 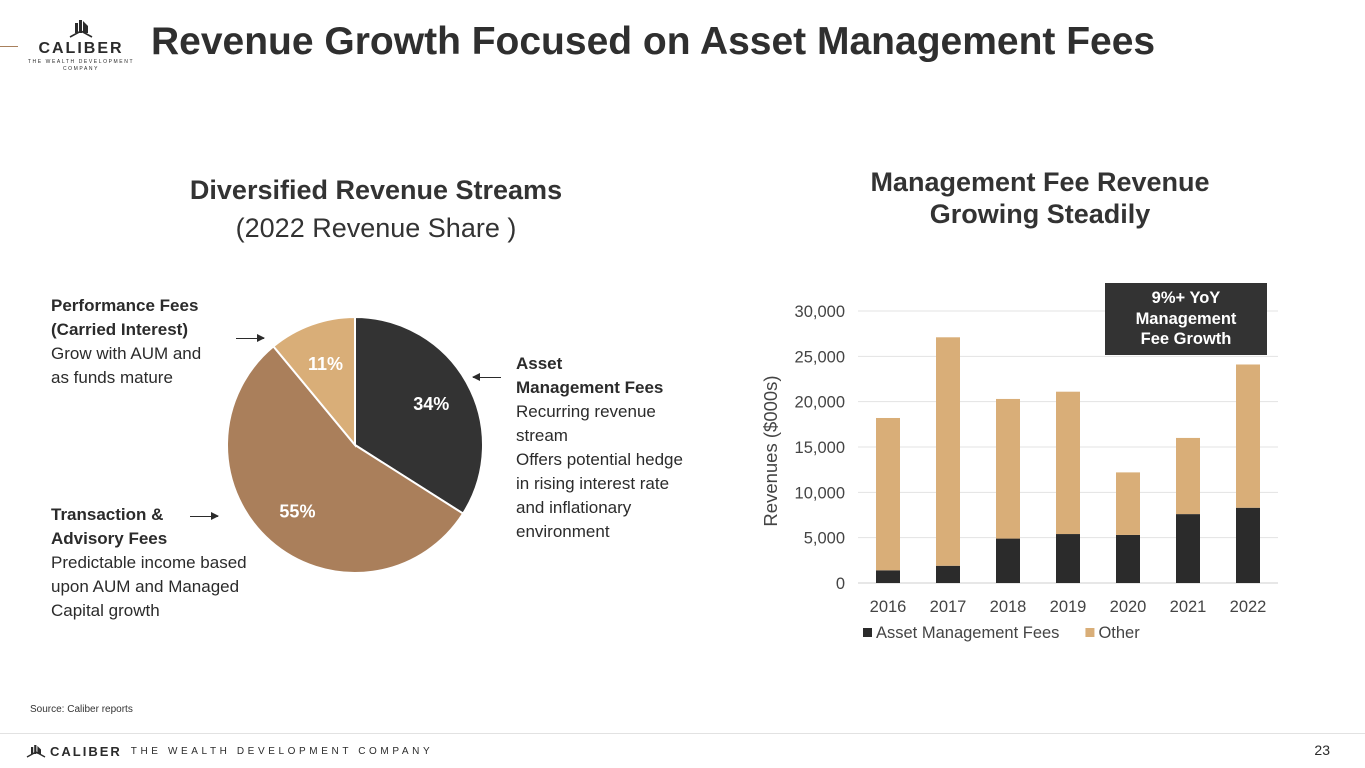 I want to click on pie-slice-label-3: 11%, so click(x=325, y=364).